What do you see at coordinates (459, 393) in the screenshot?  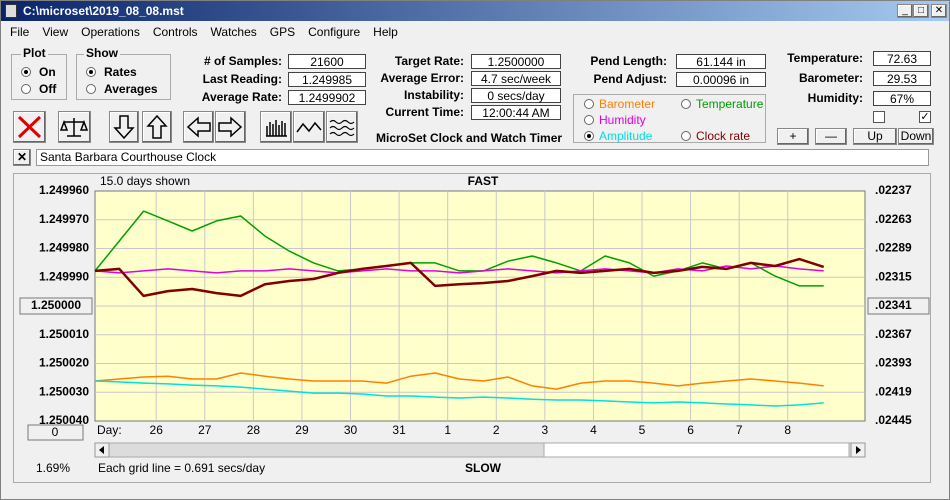 I see `series-line` at bounding box center [459, 393].